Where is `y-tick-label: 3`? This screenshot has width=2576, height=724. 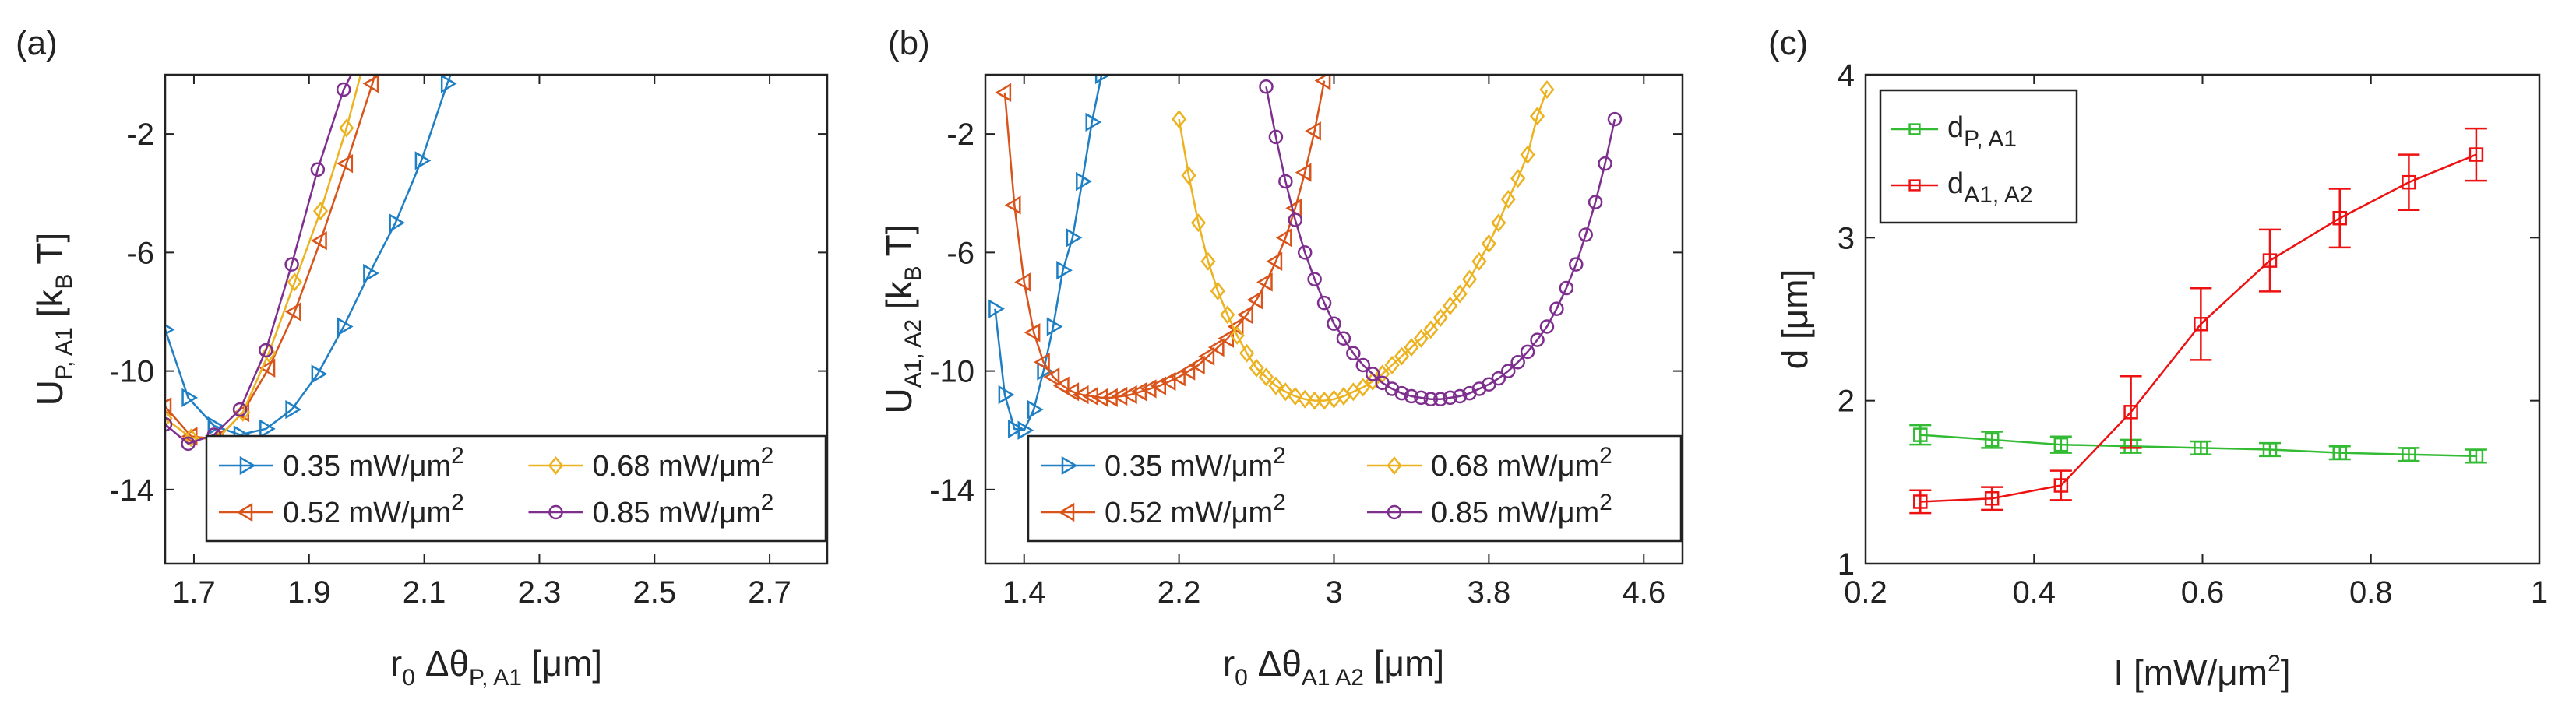 y-tick-label: 3 is located at coordinates (1847, 238).